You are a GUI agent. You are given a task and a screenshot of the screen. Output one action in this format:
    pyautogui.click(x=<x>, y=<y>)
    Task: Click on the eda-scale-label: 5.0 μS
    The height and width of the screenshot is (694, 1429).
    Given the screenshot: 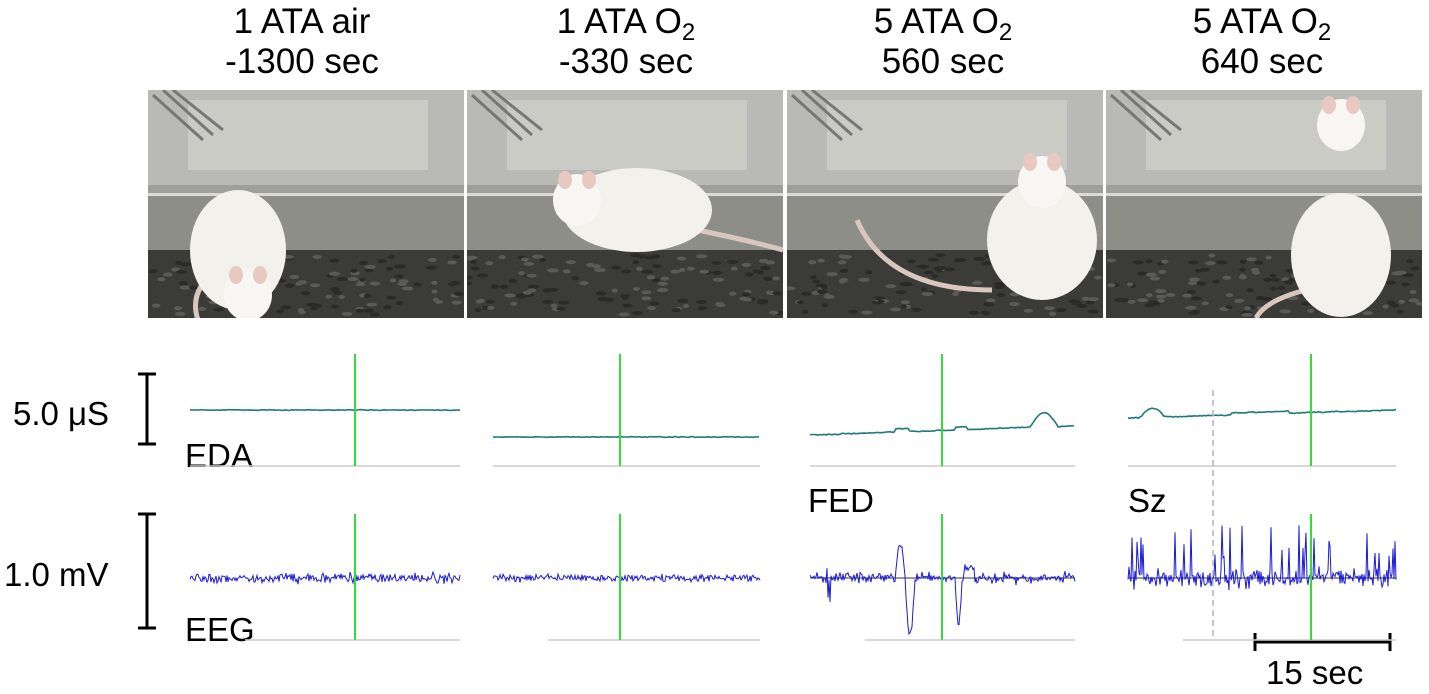 What is the action you would take?
    pyautogui.click(x=61, y=413)
    